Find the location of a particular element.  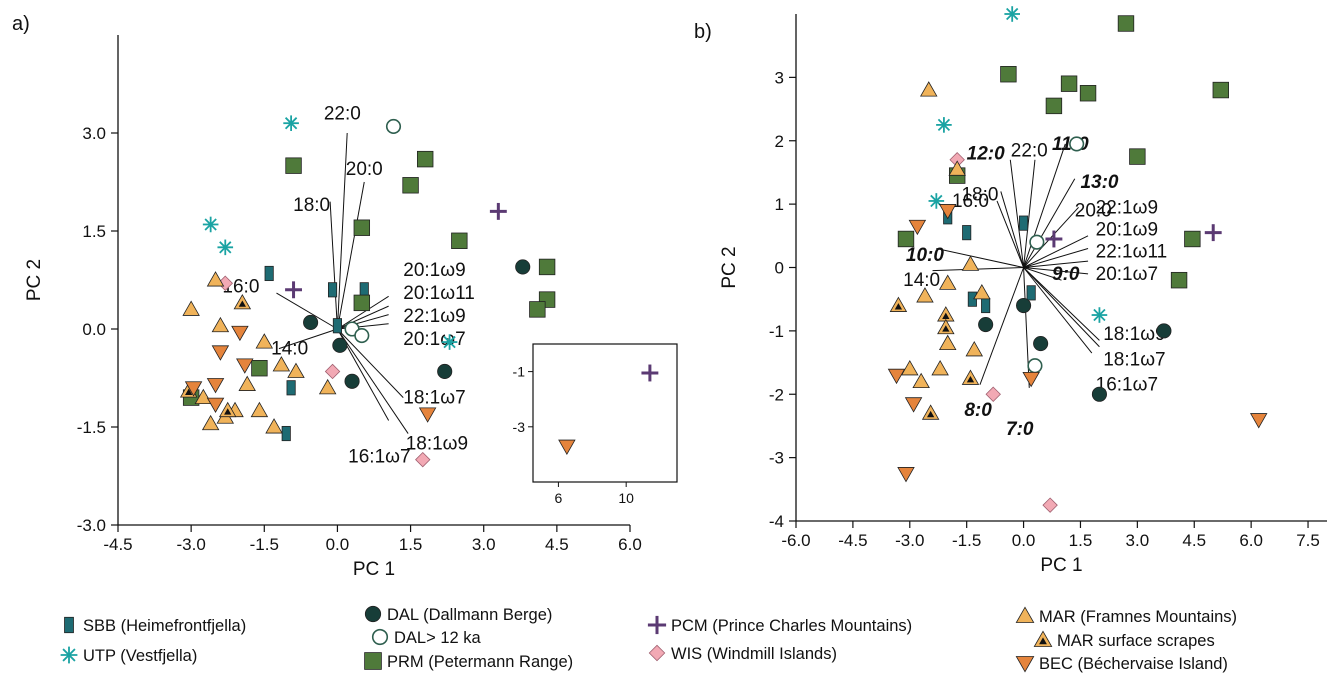

y-tick-label: -1 is located at coordinates (776, 331).